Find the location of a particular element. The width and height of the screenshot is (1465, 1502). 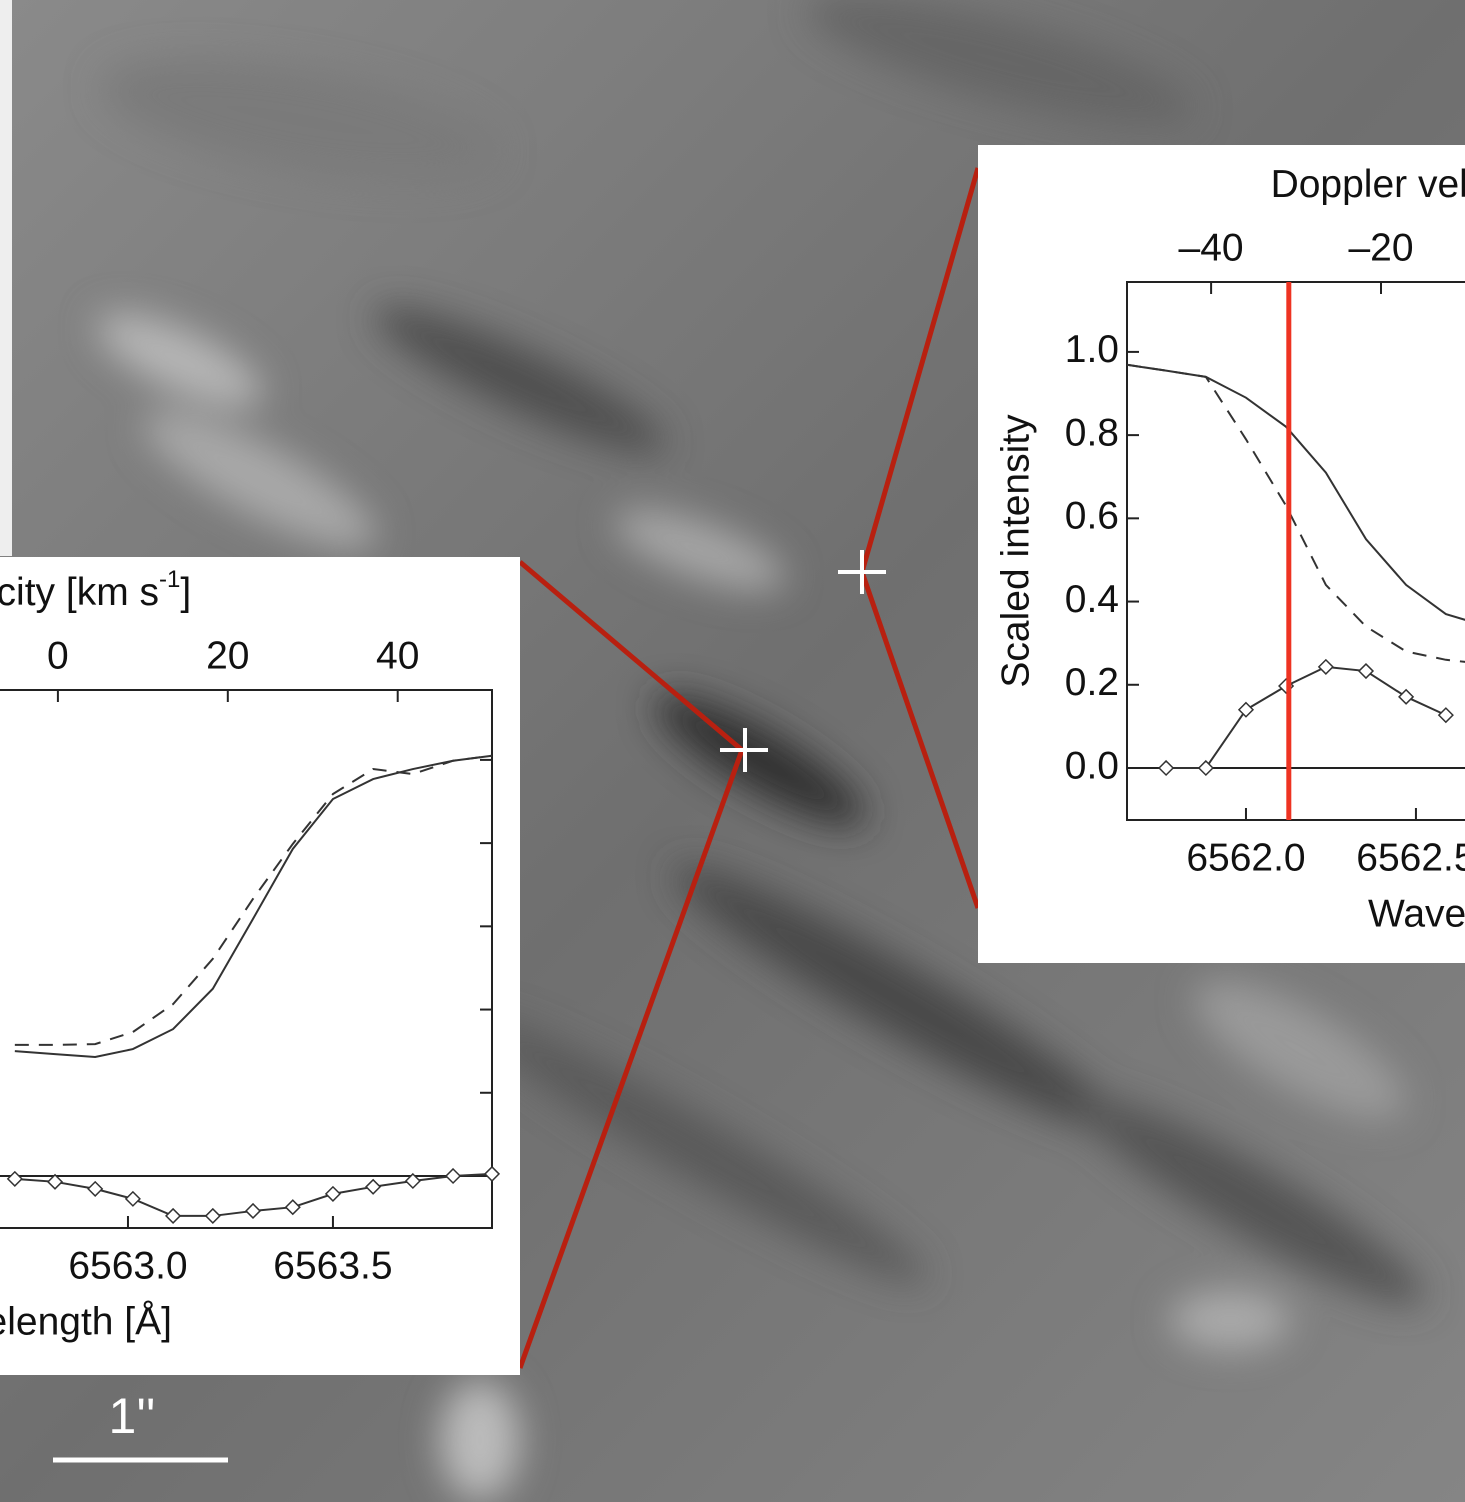

x2-tick-label: –20 is located at coordinates (1380, 247).